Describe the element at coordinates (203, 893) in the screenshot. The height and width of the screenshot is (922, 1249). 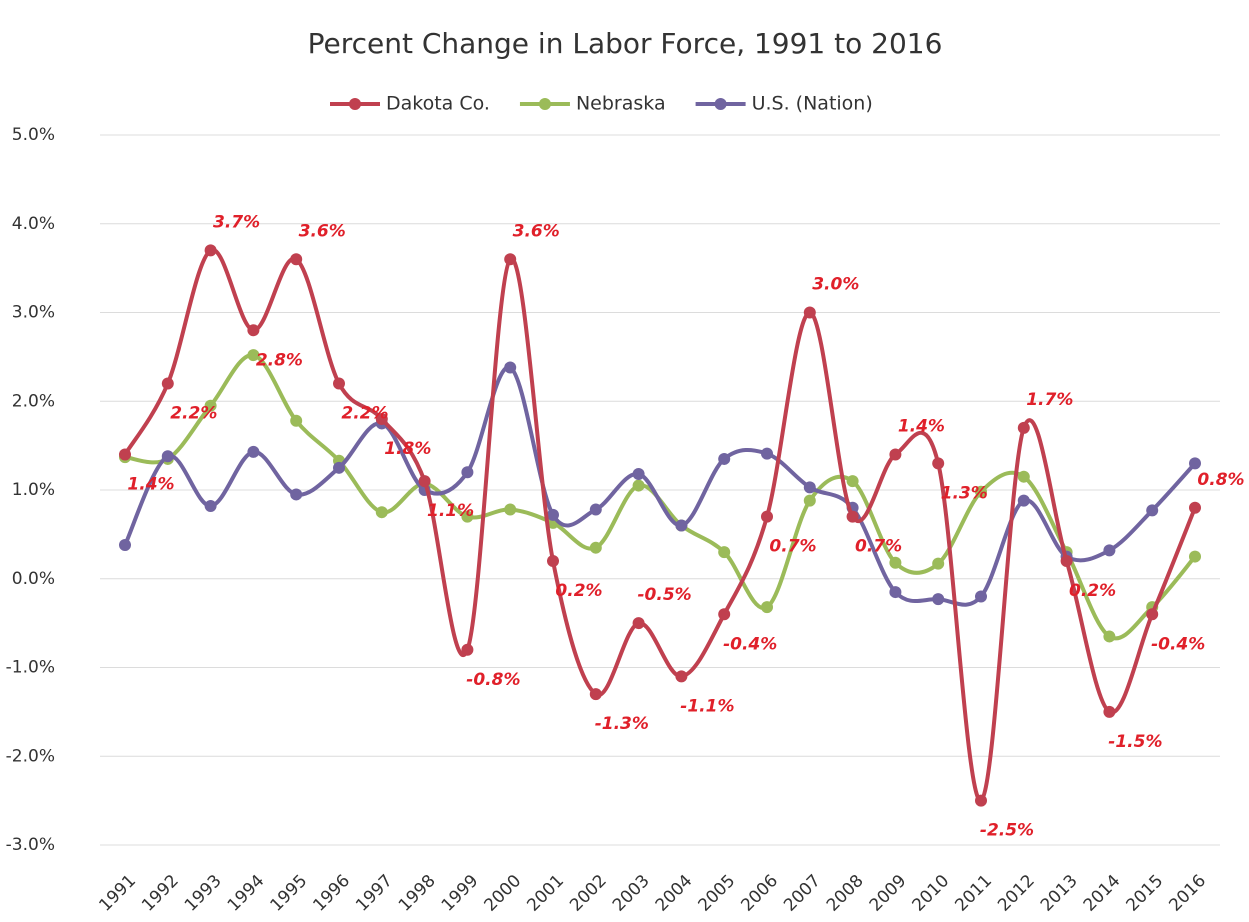
I see `x-tick-label: 1993` at that location.